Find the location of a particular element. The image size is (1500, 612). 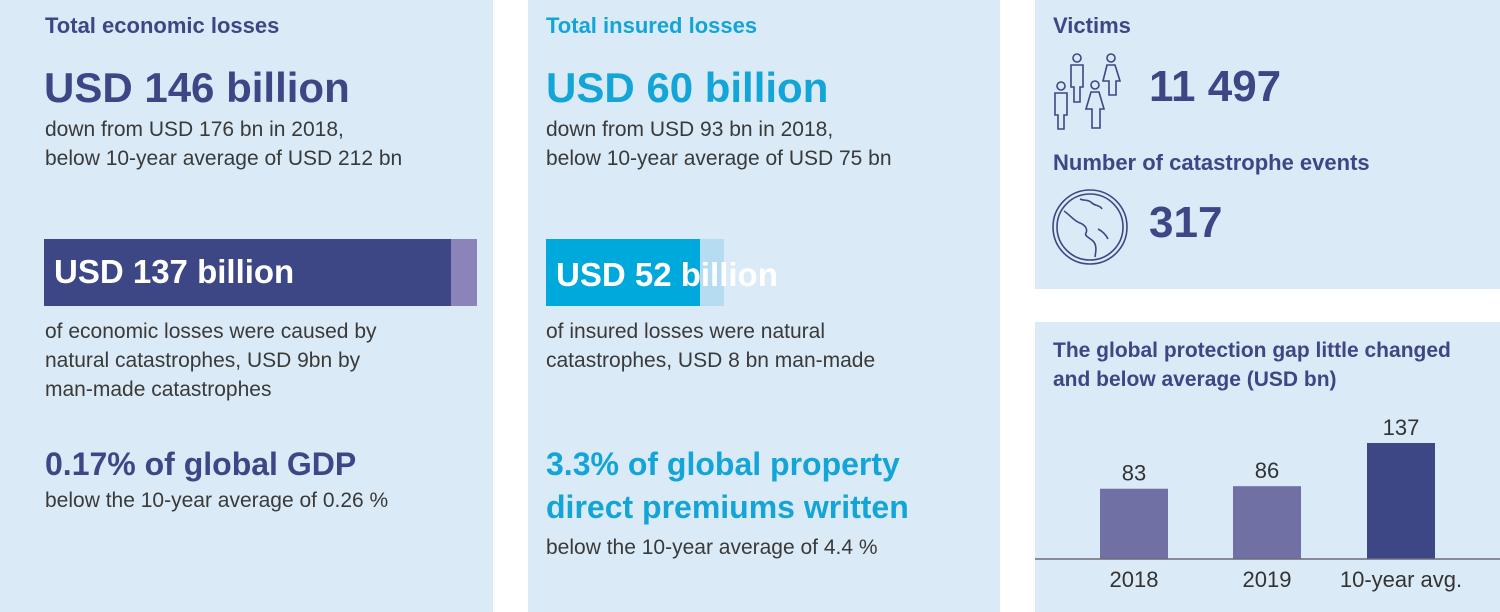

insured-bar-manmade is located at coordinates (712, 272).